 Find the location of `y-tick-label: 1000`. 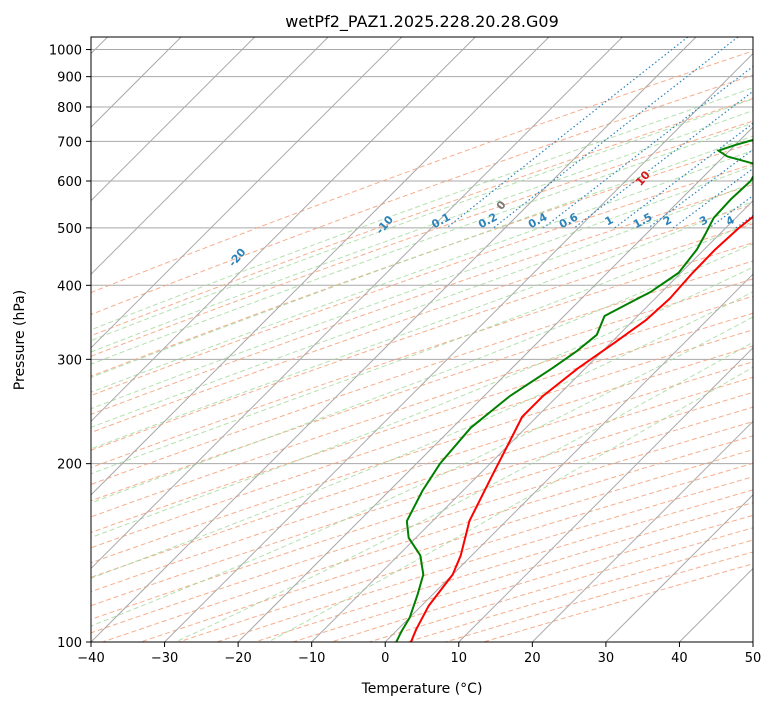

y-tick-label: 1000 is located at coordinates (65, 51).